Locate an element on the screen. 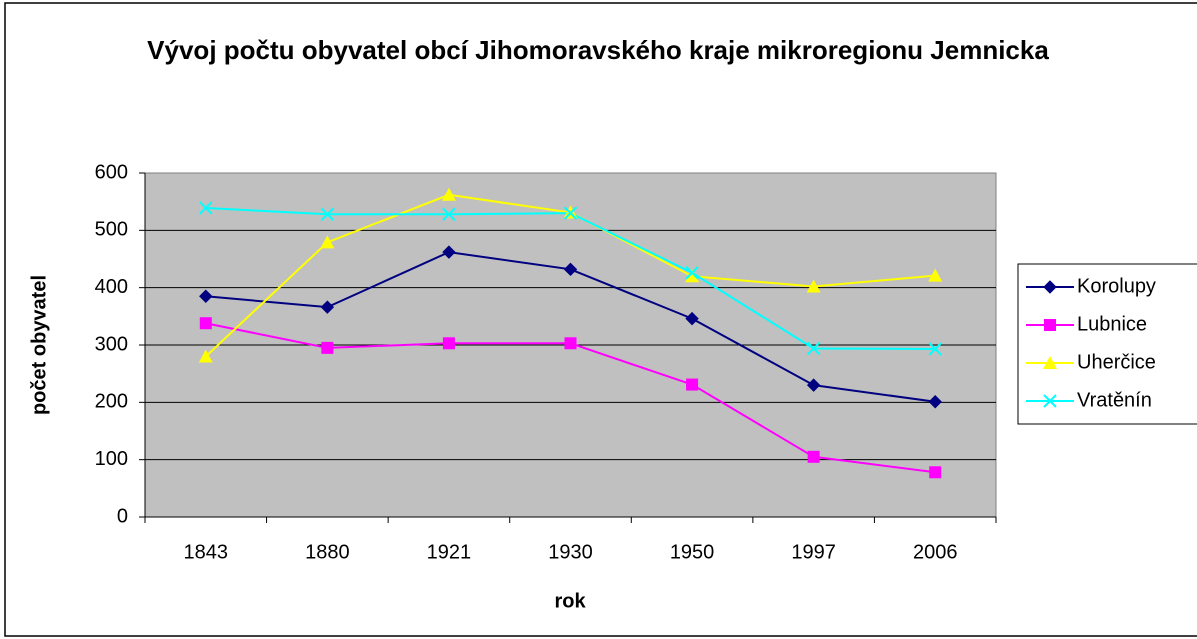  legend-label: Vratěnín is located at coordinates (1114, 400).